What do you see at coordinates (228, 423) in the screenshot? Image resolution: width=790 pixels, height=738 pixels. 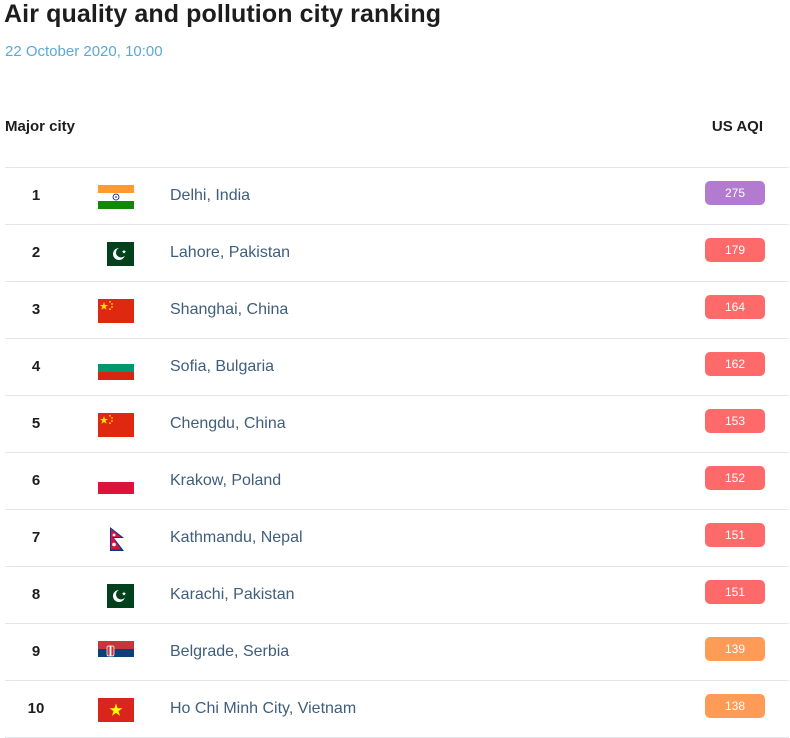 I see `city-link: Chengdu, China` at bounding box center [228, 423].